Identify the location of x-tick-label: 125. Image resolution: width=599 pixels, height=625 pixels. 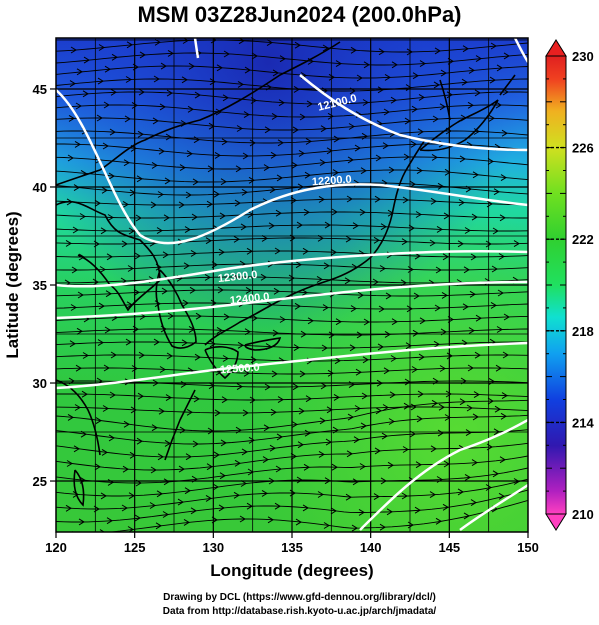
(135, 547).